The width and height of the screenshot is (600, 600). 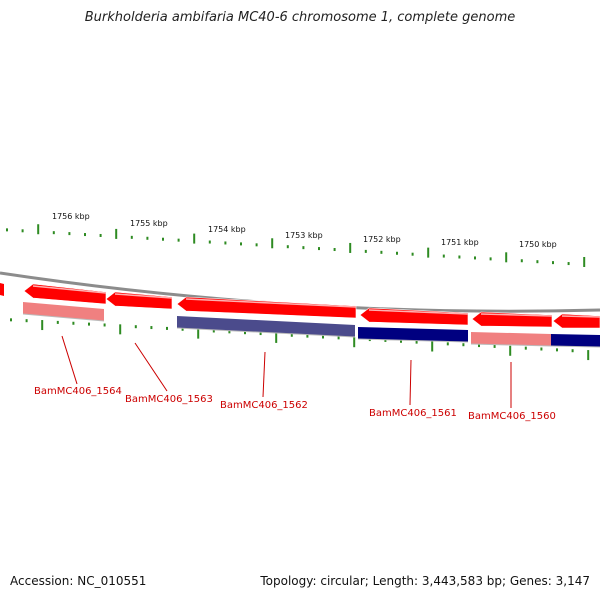 What do you see at coordinates (264, 405) in the screenshot?
I see `gene-label: BamMC406_1562` at bounding box center [264, 405].